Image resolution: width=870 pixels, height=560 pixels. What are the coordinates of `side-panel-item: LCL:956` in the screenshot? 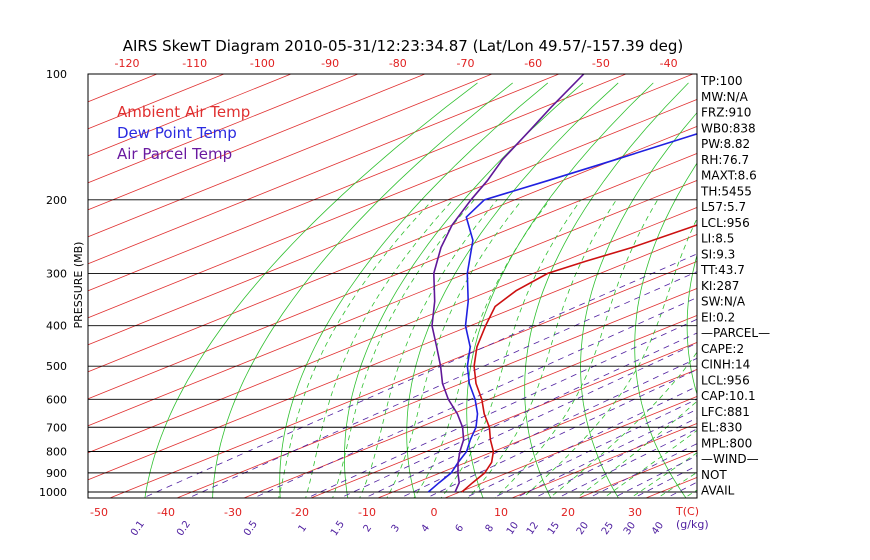 It's located at (725, 223).